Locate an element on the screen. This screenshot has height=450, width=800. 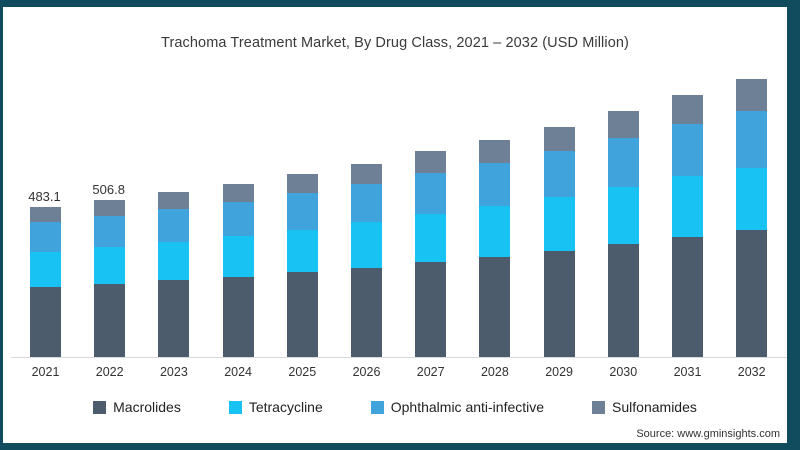
bar-segment-sulfonamides-2028 is located at coordinates (495, 151).